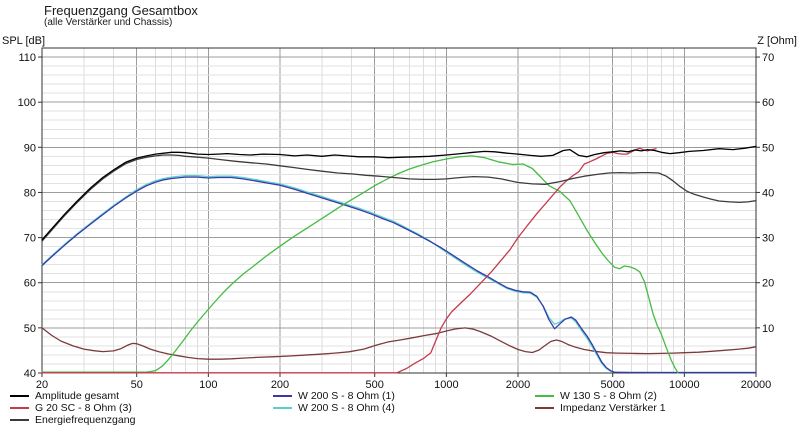 The image size is (800, 441). What do you see at coordinates (121, 10) in the screenshot?
I see `page-title: Frequenzgang Gesamtbox` at bounding box center [121, 10].